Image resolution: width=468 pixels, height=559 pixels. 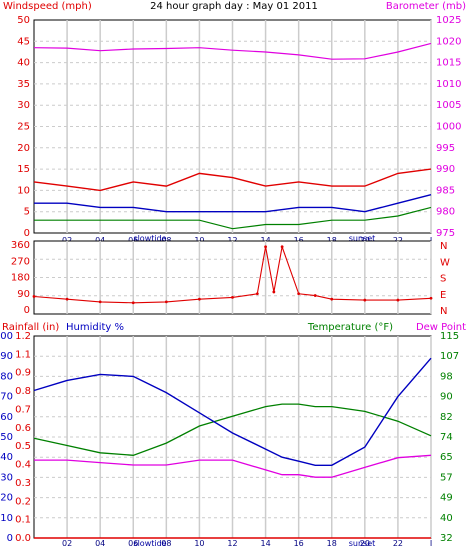 I want to click on wind-tick-label: 10, so click(x=23, y=190).